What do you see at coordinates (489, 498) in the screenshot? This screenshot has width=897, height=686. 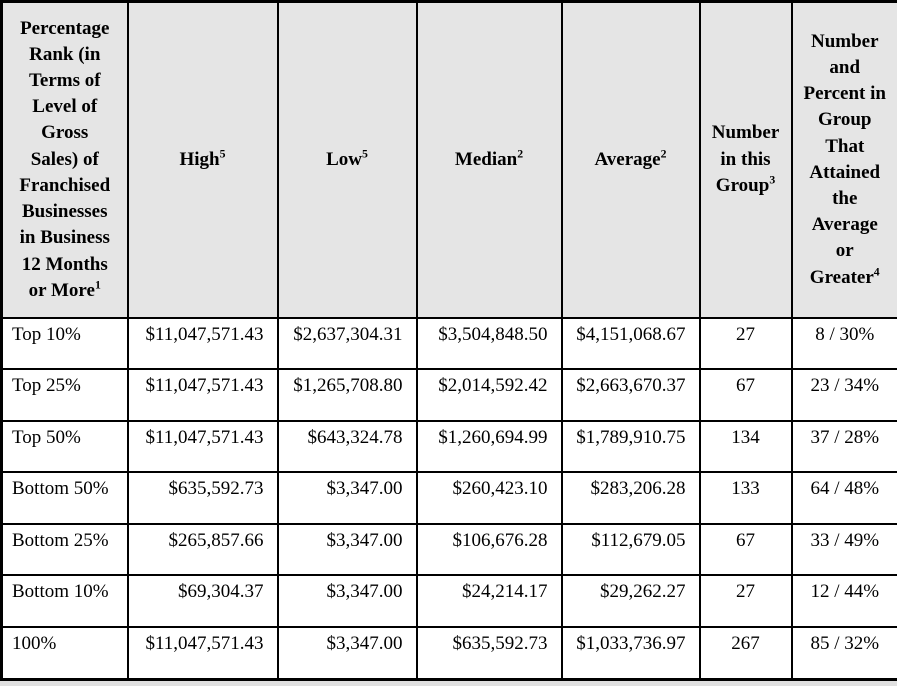 I see `median-cell: $260,423.10` at bounding box center [489, 498].